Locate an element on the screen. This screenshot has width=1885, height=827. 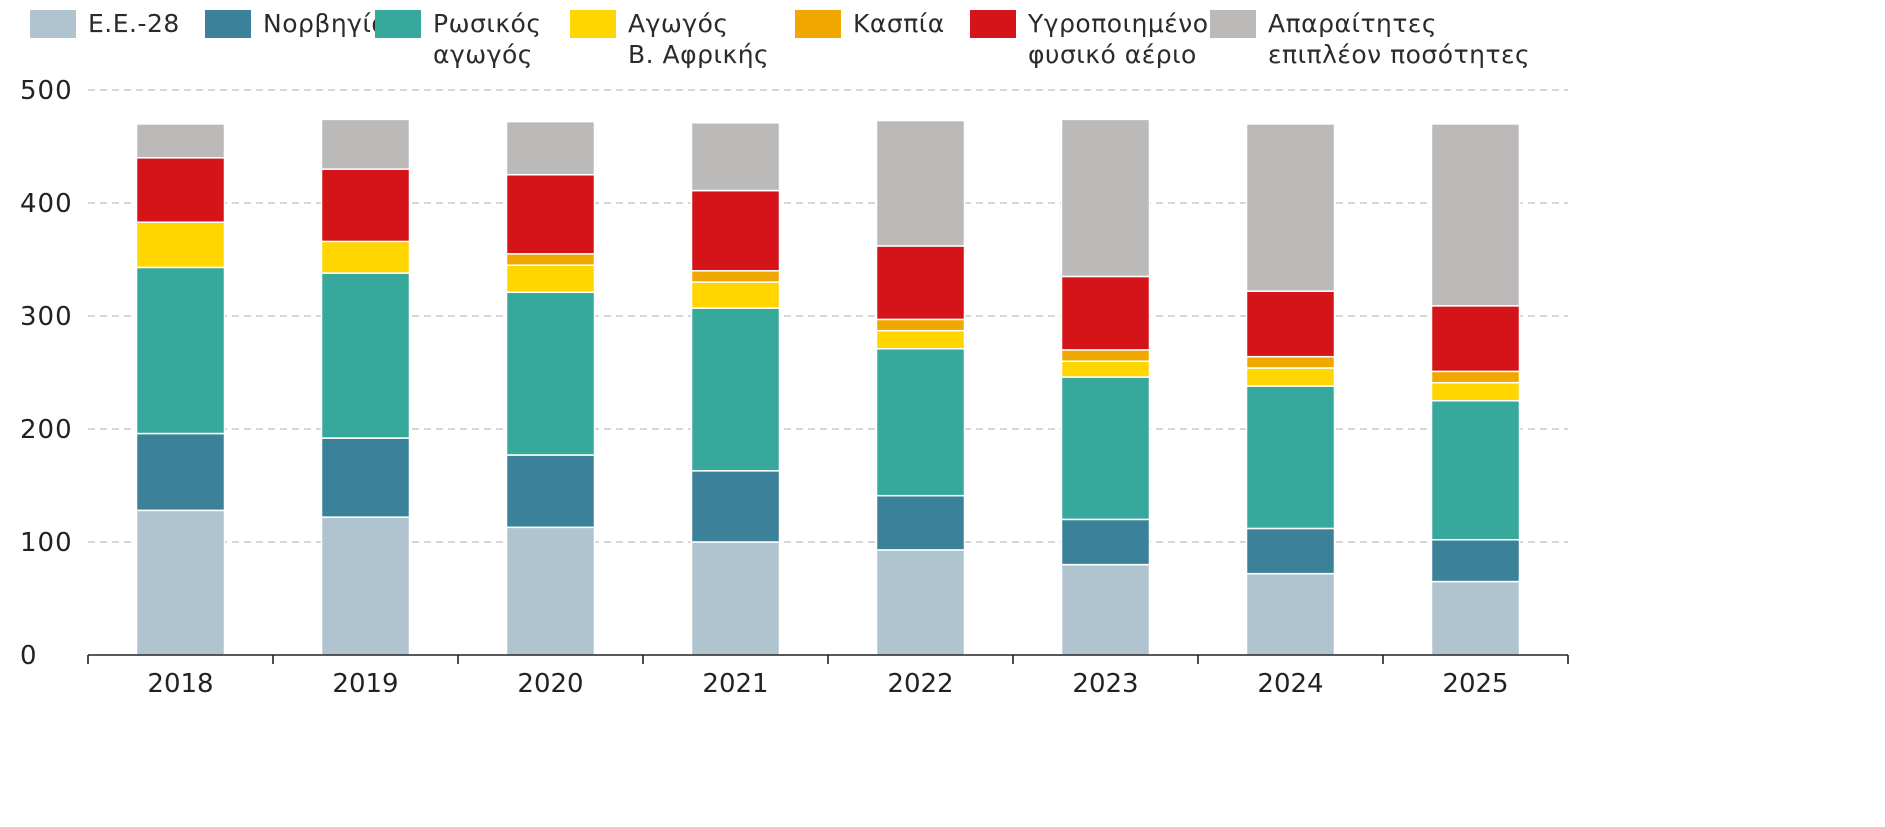
legend-item: Απαραίτητες επιπλέον ποσότητες is located at coordinates (1370, 39).